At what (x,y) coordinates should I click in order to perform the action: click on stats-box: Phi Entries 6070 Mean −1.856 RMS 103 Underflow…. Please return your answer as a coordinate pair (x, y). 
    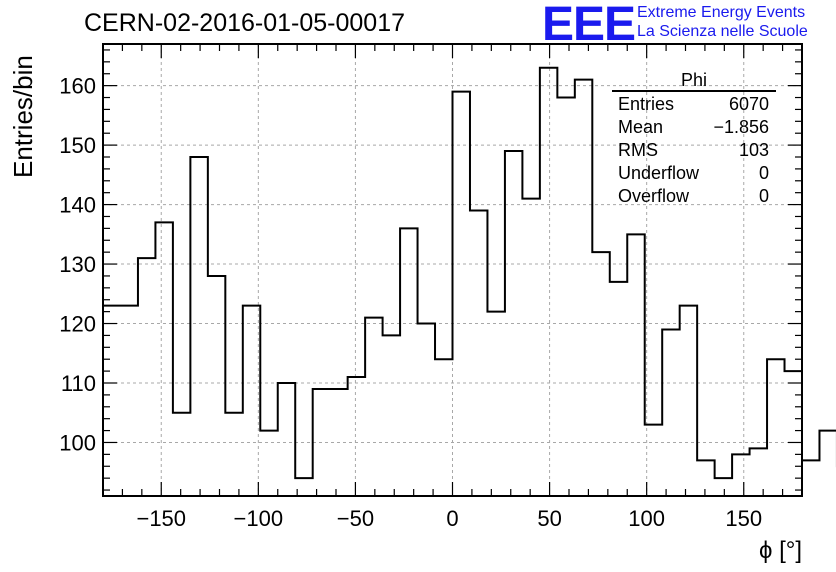
    Looking at the image, I should click on (694, 138).